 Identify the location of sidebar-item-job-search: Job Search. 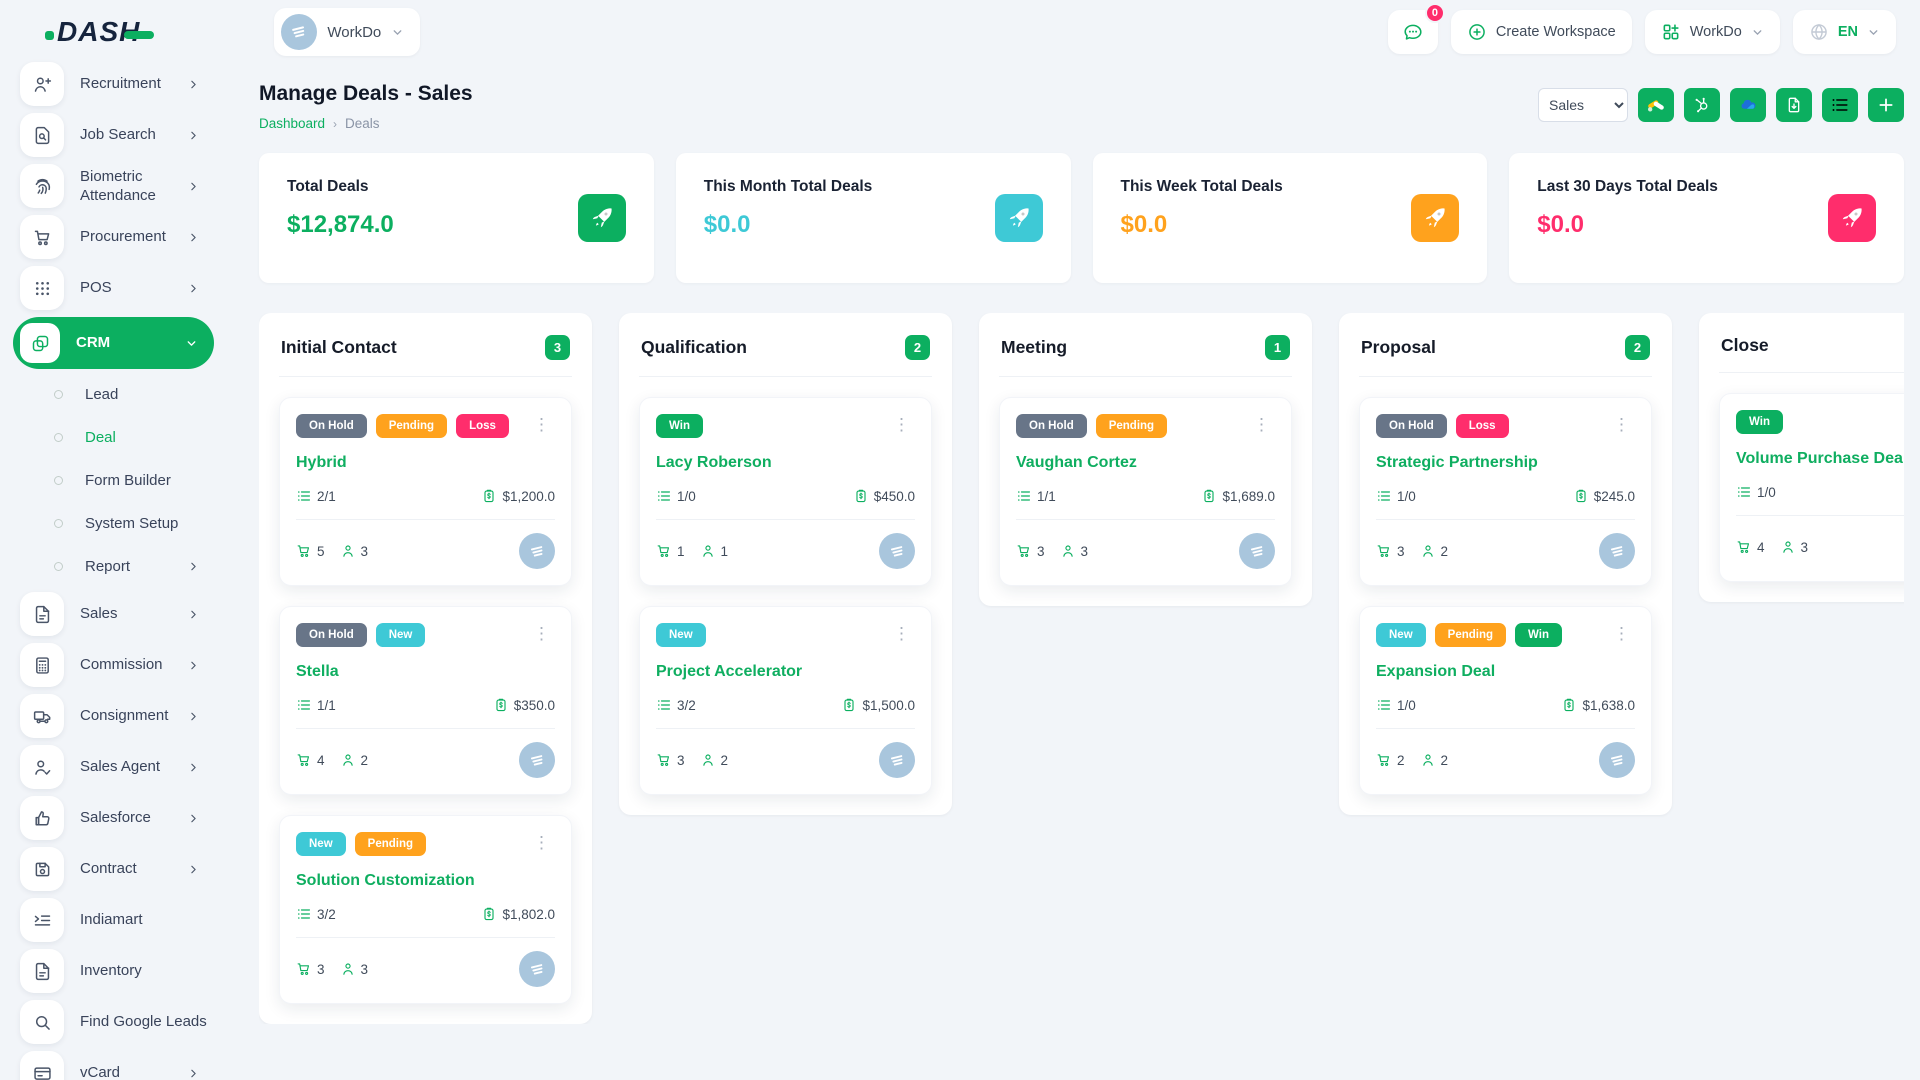
(111, 135).